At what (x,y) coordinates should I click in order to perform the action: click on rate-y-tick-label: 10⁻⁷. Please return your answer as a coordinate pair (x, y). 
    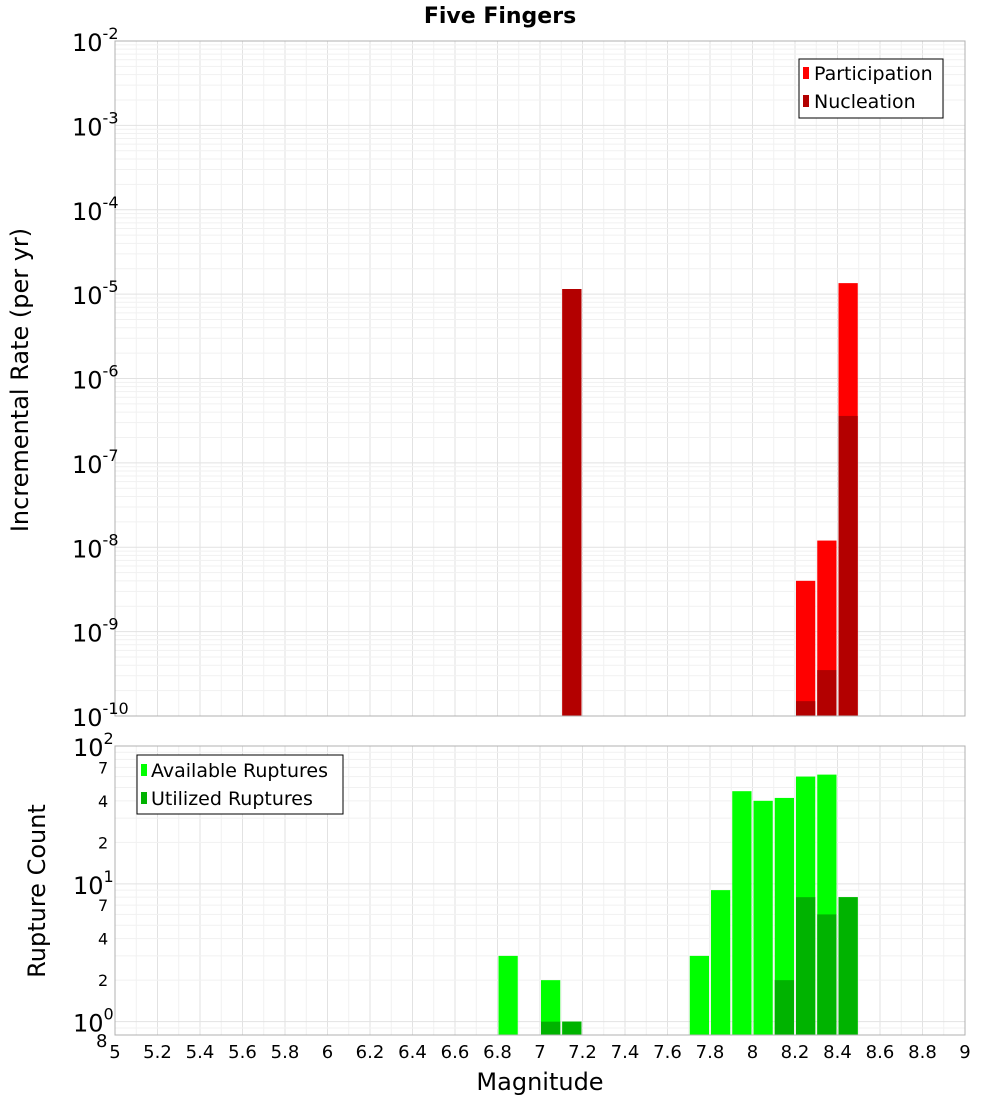
    Looking at the image, I should click on (95, 462).